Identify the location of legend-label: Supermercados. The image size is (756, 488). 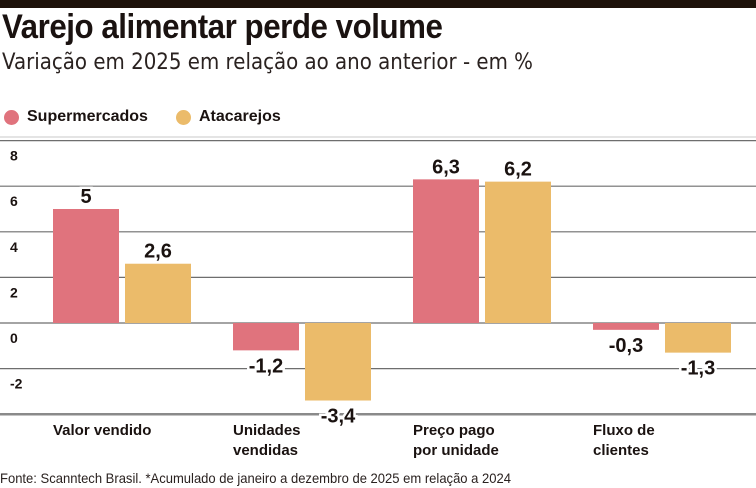
(87, 116).